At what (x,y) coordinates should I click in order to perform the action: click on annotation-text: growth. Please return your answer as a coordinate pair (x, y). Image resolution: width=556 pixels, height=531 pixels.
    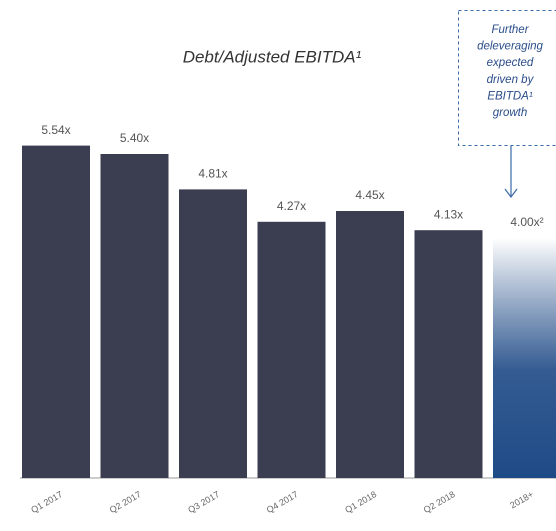
    Looking at the image, I should click on (510, 113).